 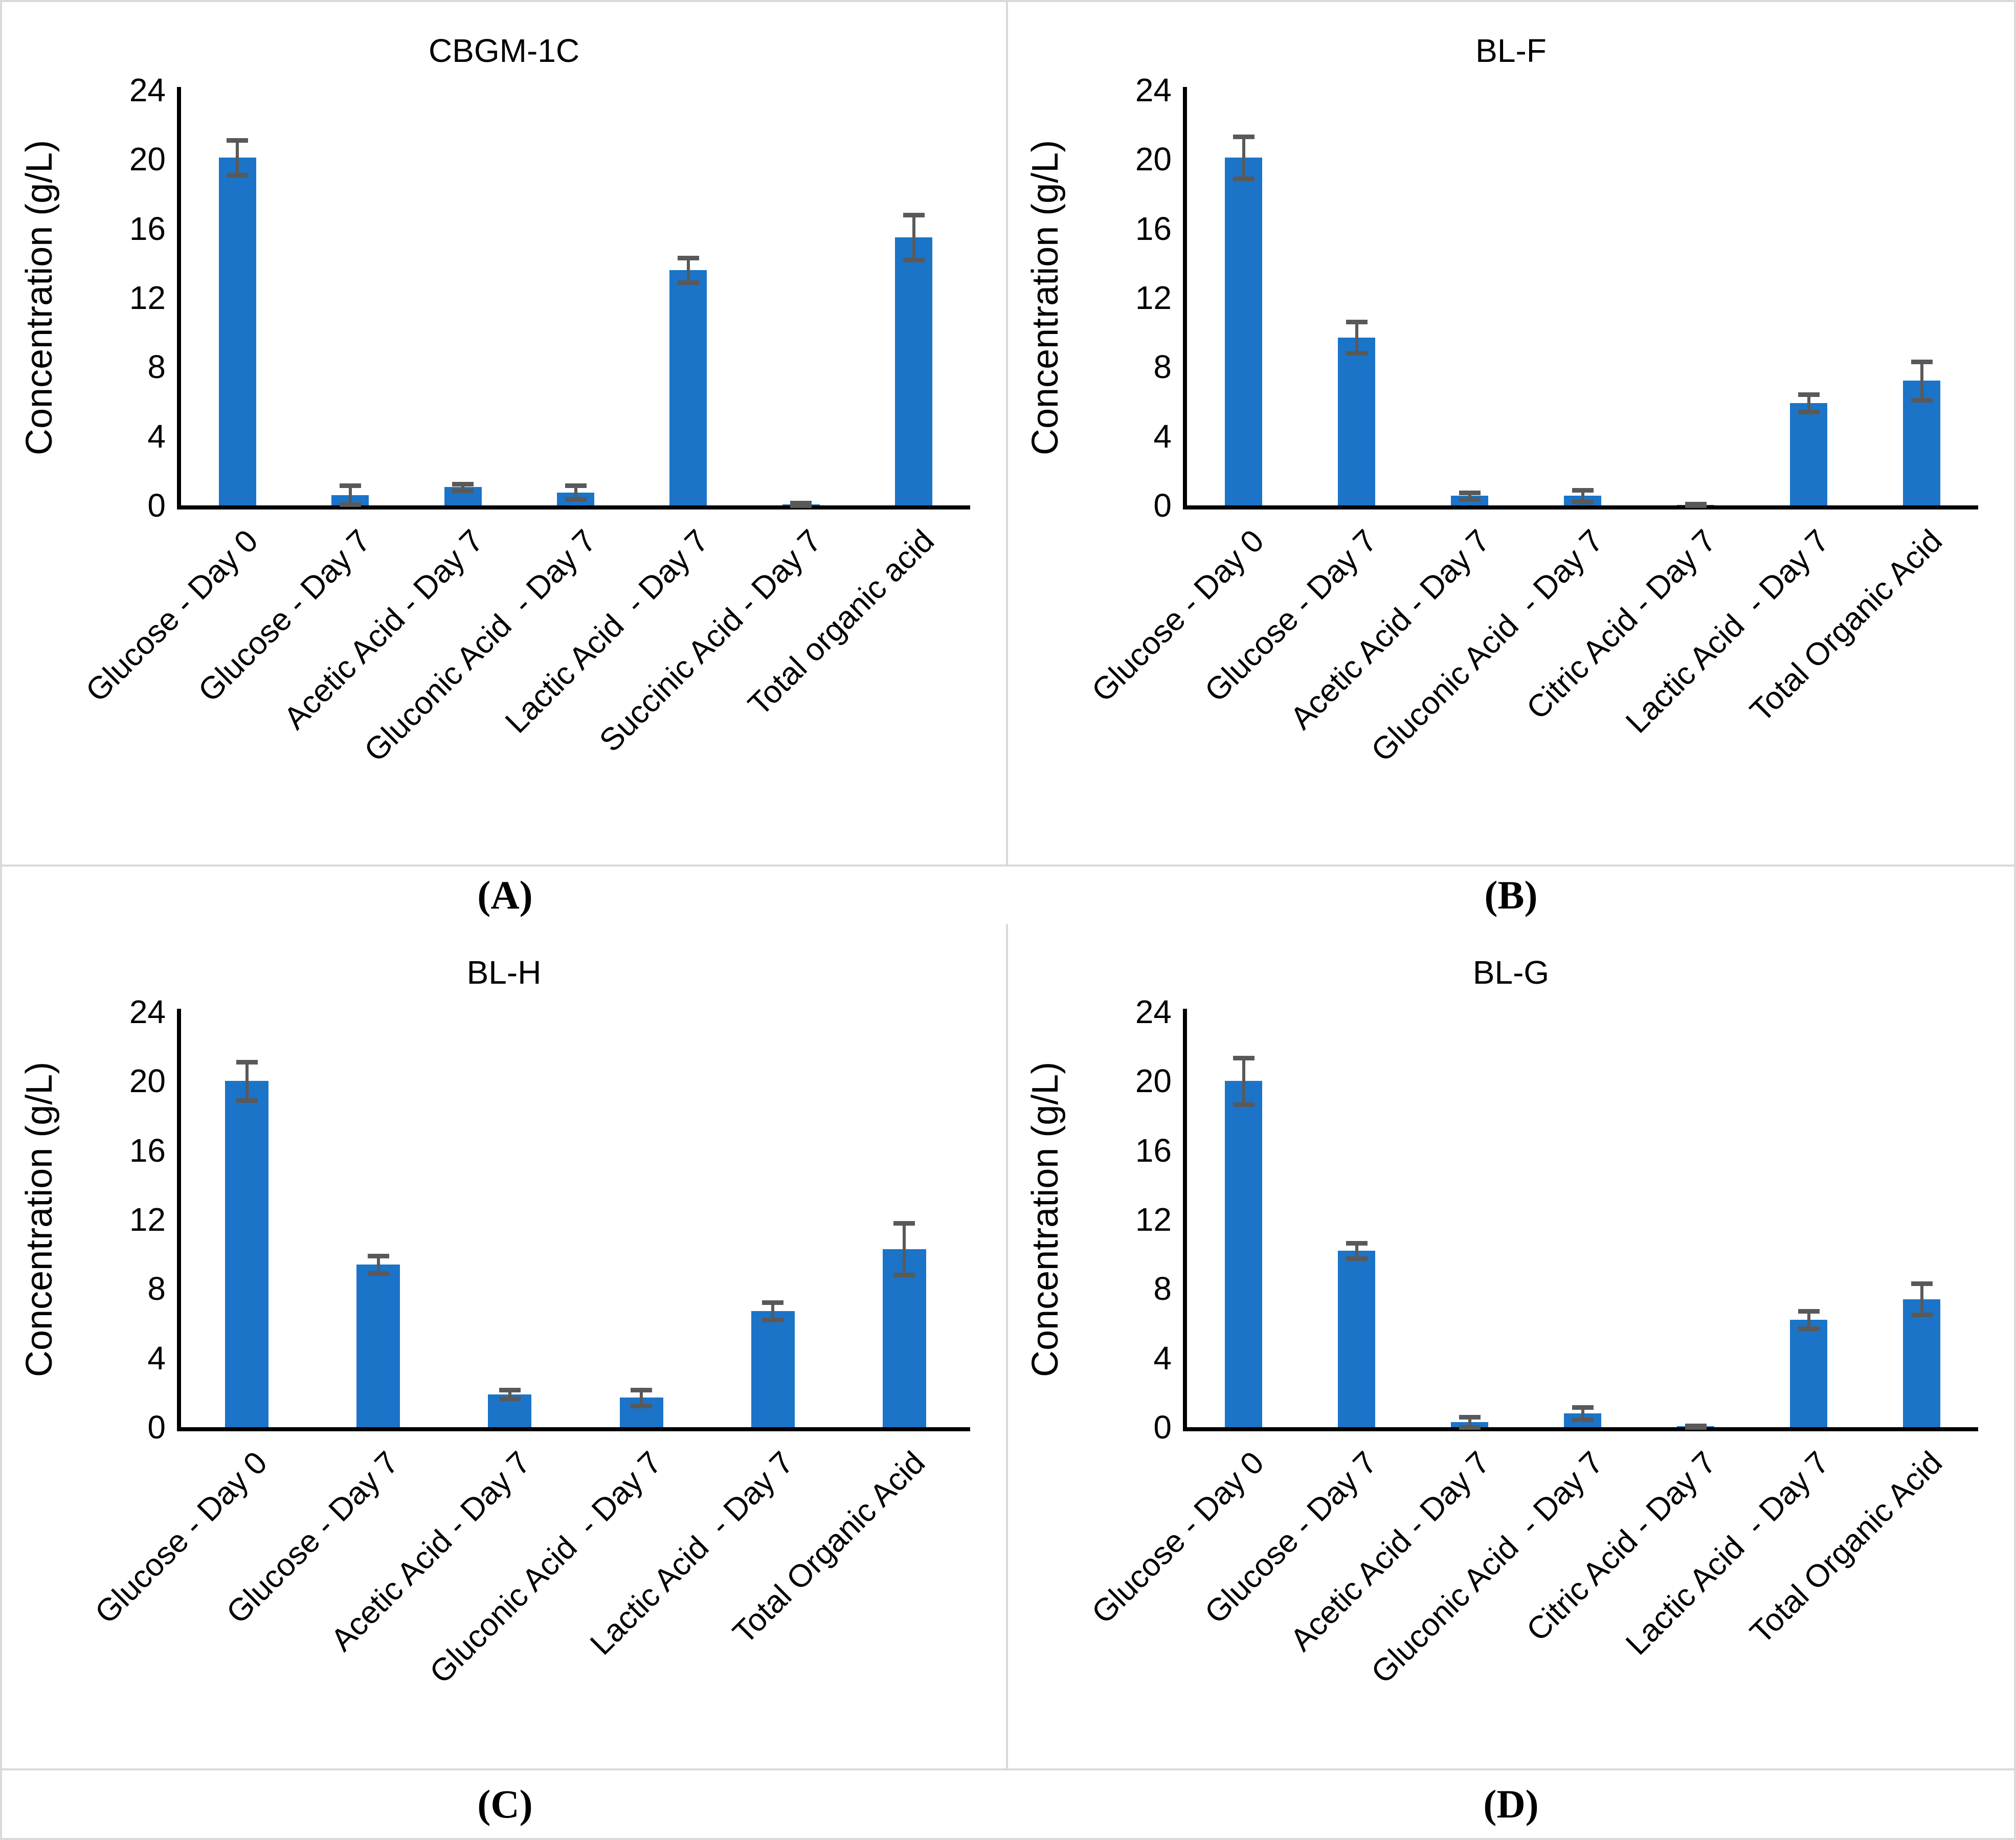 What do you see at coordinates (1008, 1804) in the screenshot?
I see `caption-row-bottom: (C) (D)` at bounding box center [1008, 1804].